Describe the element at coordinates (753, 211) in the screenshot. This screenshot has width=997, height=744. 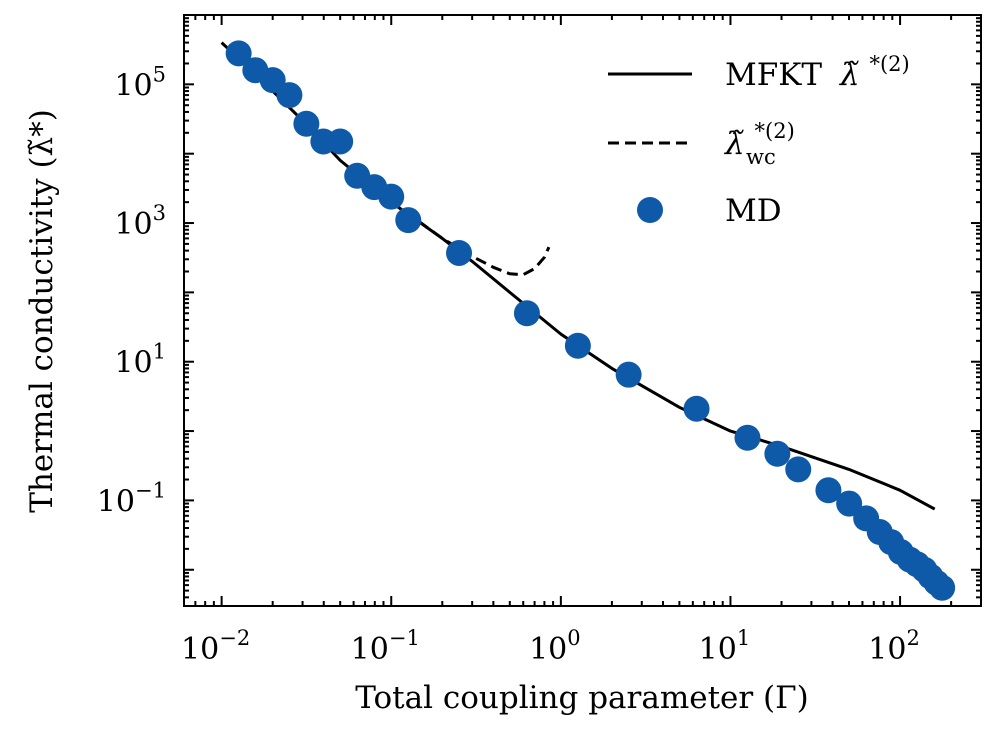
I see `legend-label-md: MD` at that location.